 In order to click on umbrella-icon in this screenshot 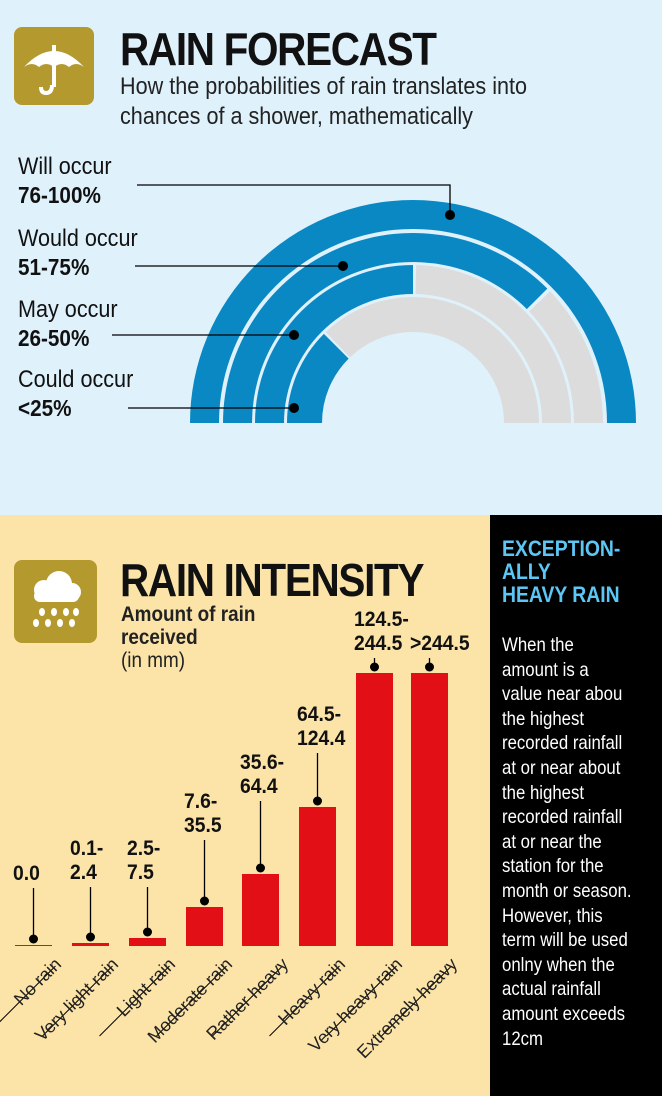, I will do `click(54, 66)`.